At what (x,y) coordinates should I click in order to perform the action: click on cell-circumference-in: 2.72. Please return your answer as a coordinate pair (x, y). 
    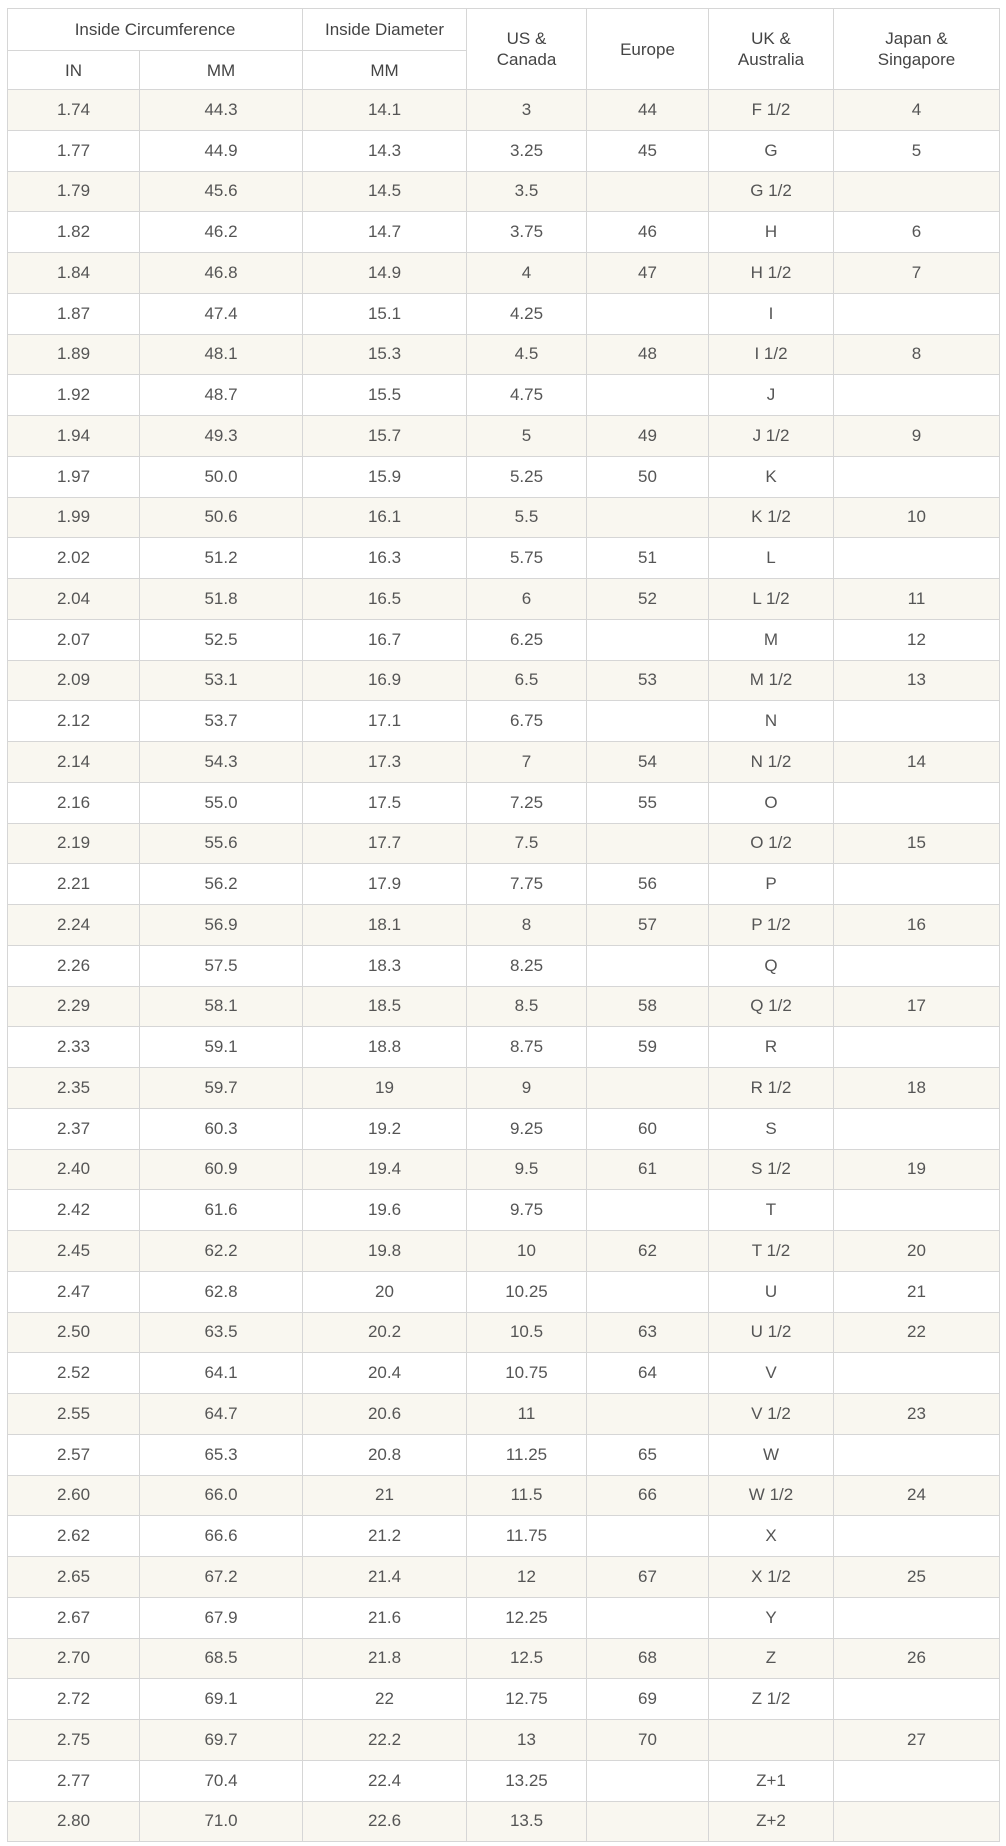
    Looking at the image, I should click on (73, 1699).